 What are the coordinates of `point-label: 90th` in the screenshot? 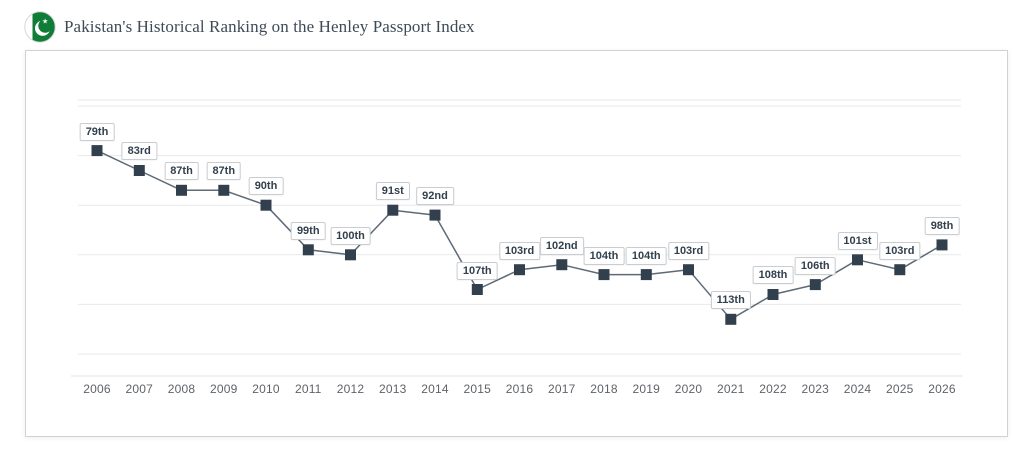 It's located at (266, 186).